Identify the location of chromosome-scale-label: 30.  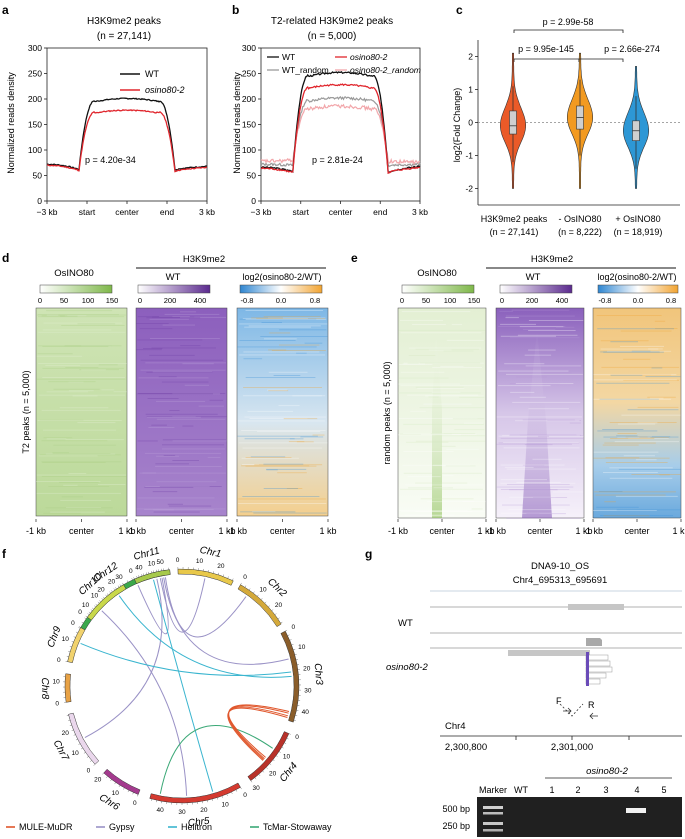
(119, 577).